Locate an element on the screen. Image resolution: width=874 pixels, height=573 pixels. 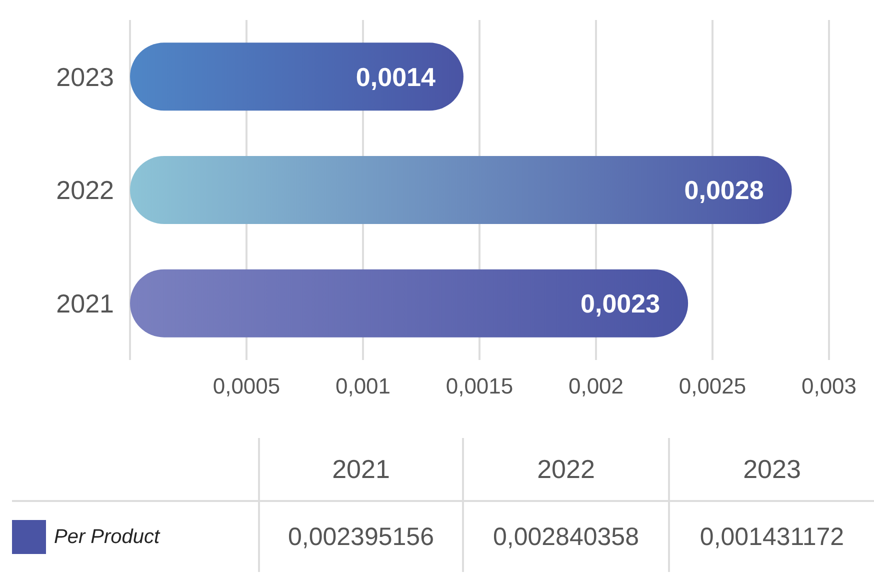
text: 0,002395156 is located at coordinates (360, 537).